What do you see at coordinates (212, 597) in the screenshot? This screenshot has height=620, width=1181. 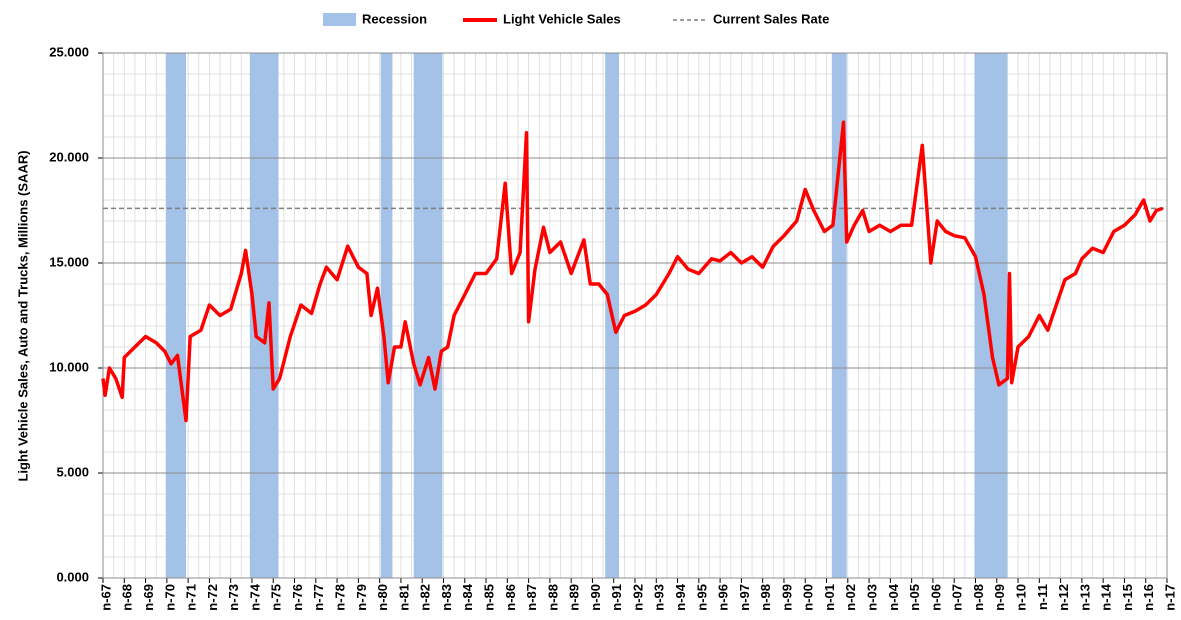 I see `x-tick-label: n-72` at bounding box center [212, 597].